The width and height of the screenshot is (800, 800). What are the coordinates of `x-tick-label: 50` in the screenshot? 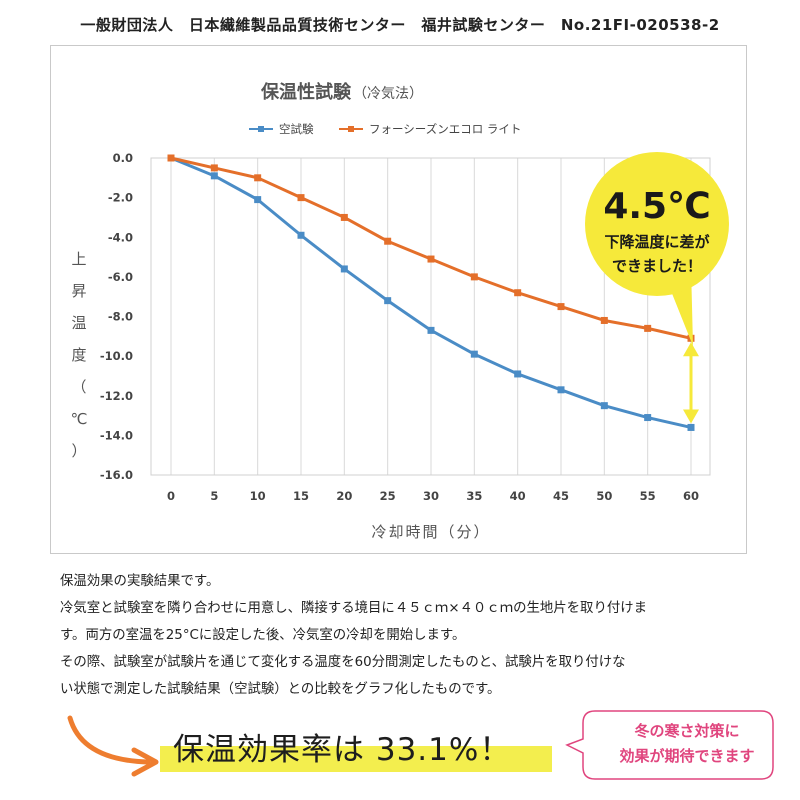 It's located at (604, 496).